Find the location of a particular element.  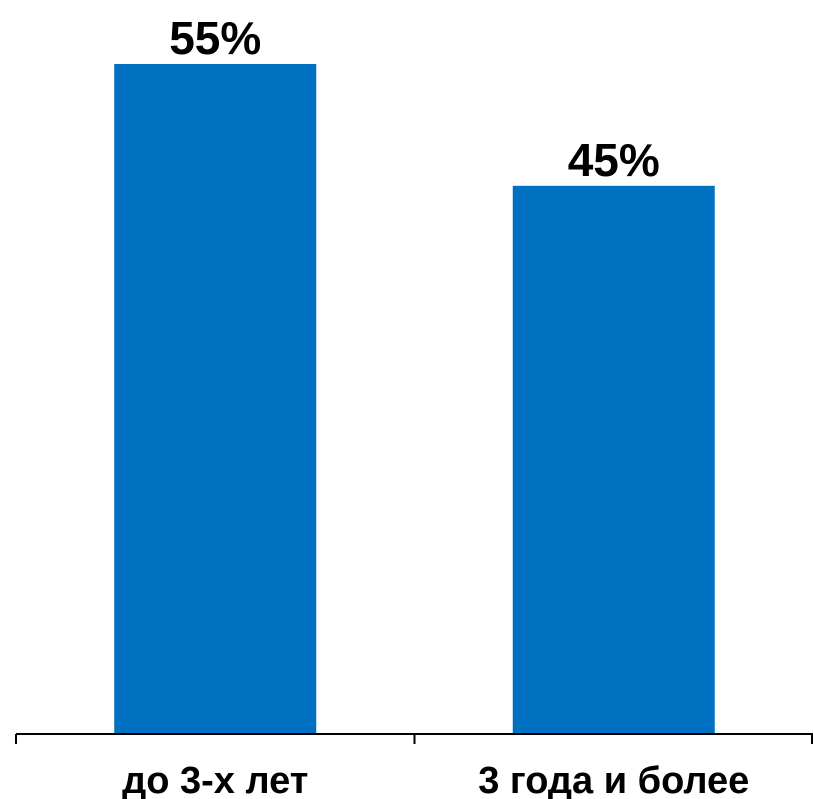

x-tick-label-0: до 3-х лет is located at coordinates (215, 779).